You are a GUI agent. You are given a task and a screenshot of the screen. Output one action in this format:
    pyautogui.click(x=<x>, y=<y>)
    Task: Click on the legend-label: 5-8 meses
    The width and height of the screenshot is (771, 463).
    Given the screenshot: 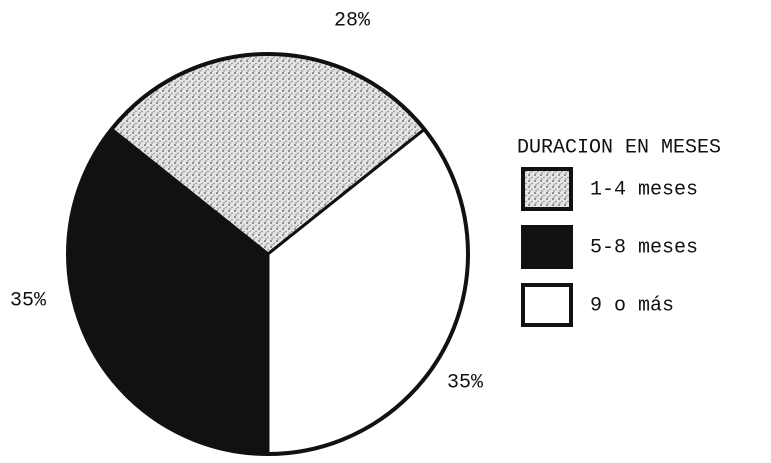 What is the action you would take?
    pyautogui.click(x=644, y=247)
    